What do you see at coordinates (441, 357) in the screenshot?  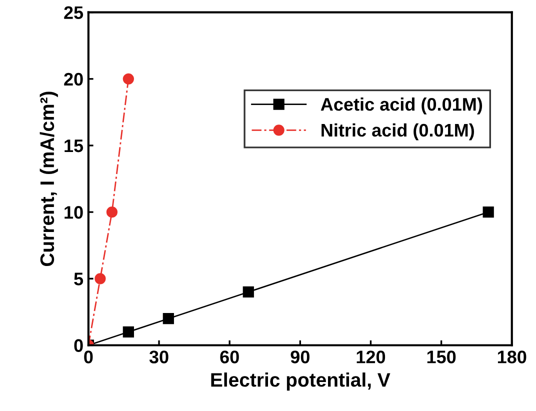 I see `x-tick-label: 150` at bounding box center [441, 357].